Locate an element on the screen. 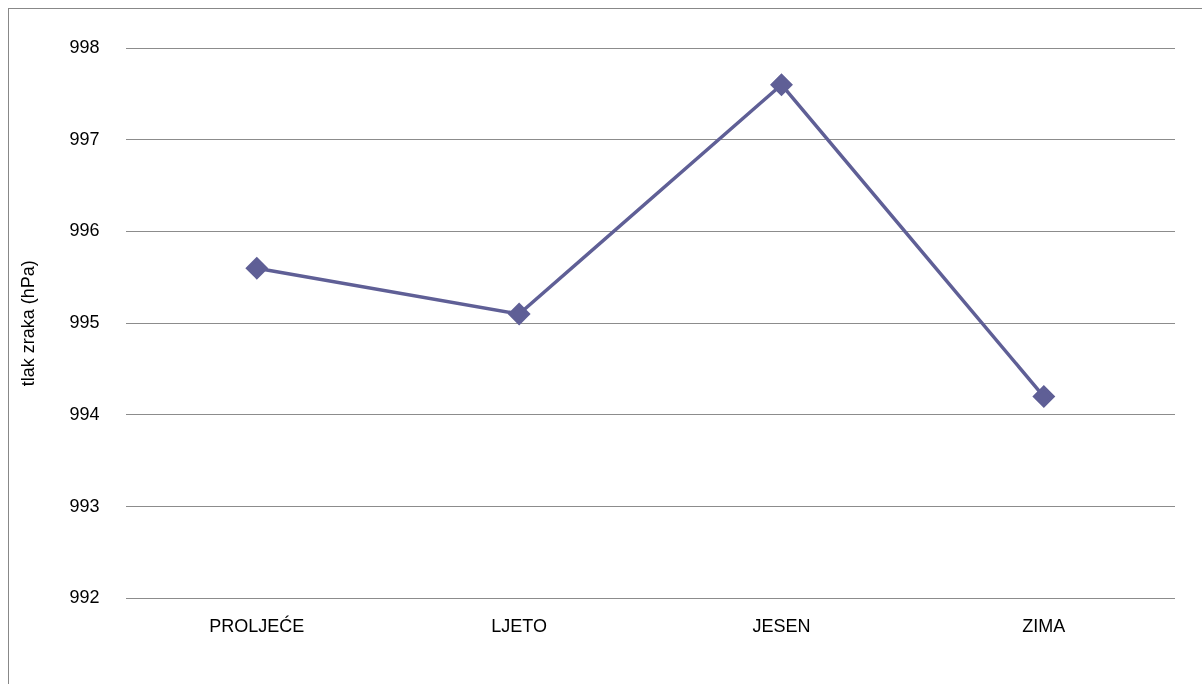  y-tick-label: 992 is located at coordinates (84, 597).